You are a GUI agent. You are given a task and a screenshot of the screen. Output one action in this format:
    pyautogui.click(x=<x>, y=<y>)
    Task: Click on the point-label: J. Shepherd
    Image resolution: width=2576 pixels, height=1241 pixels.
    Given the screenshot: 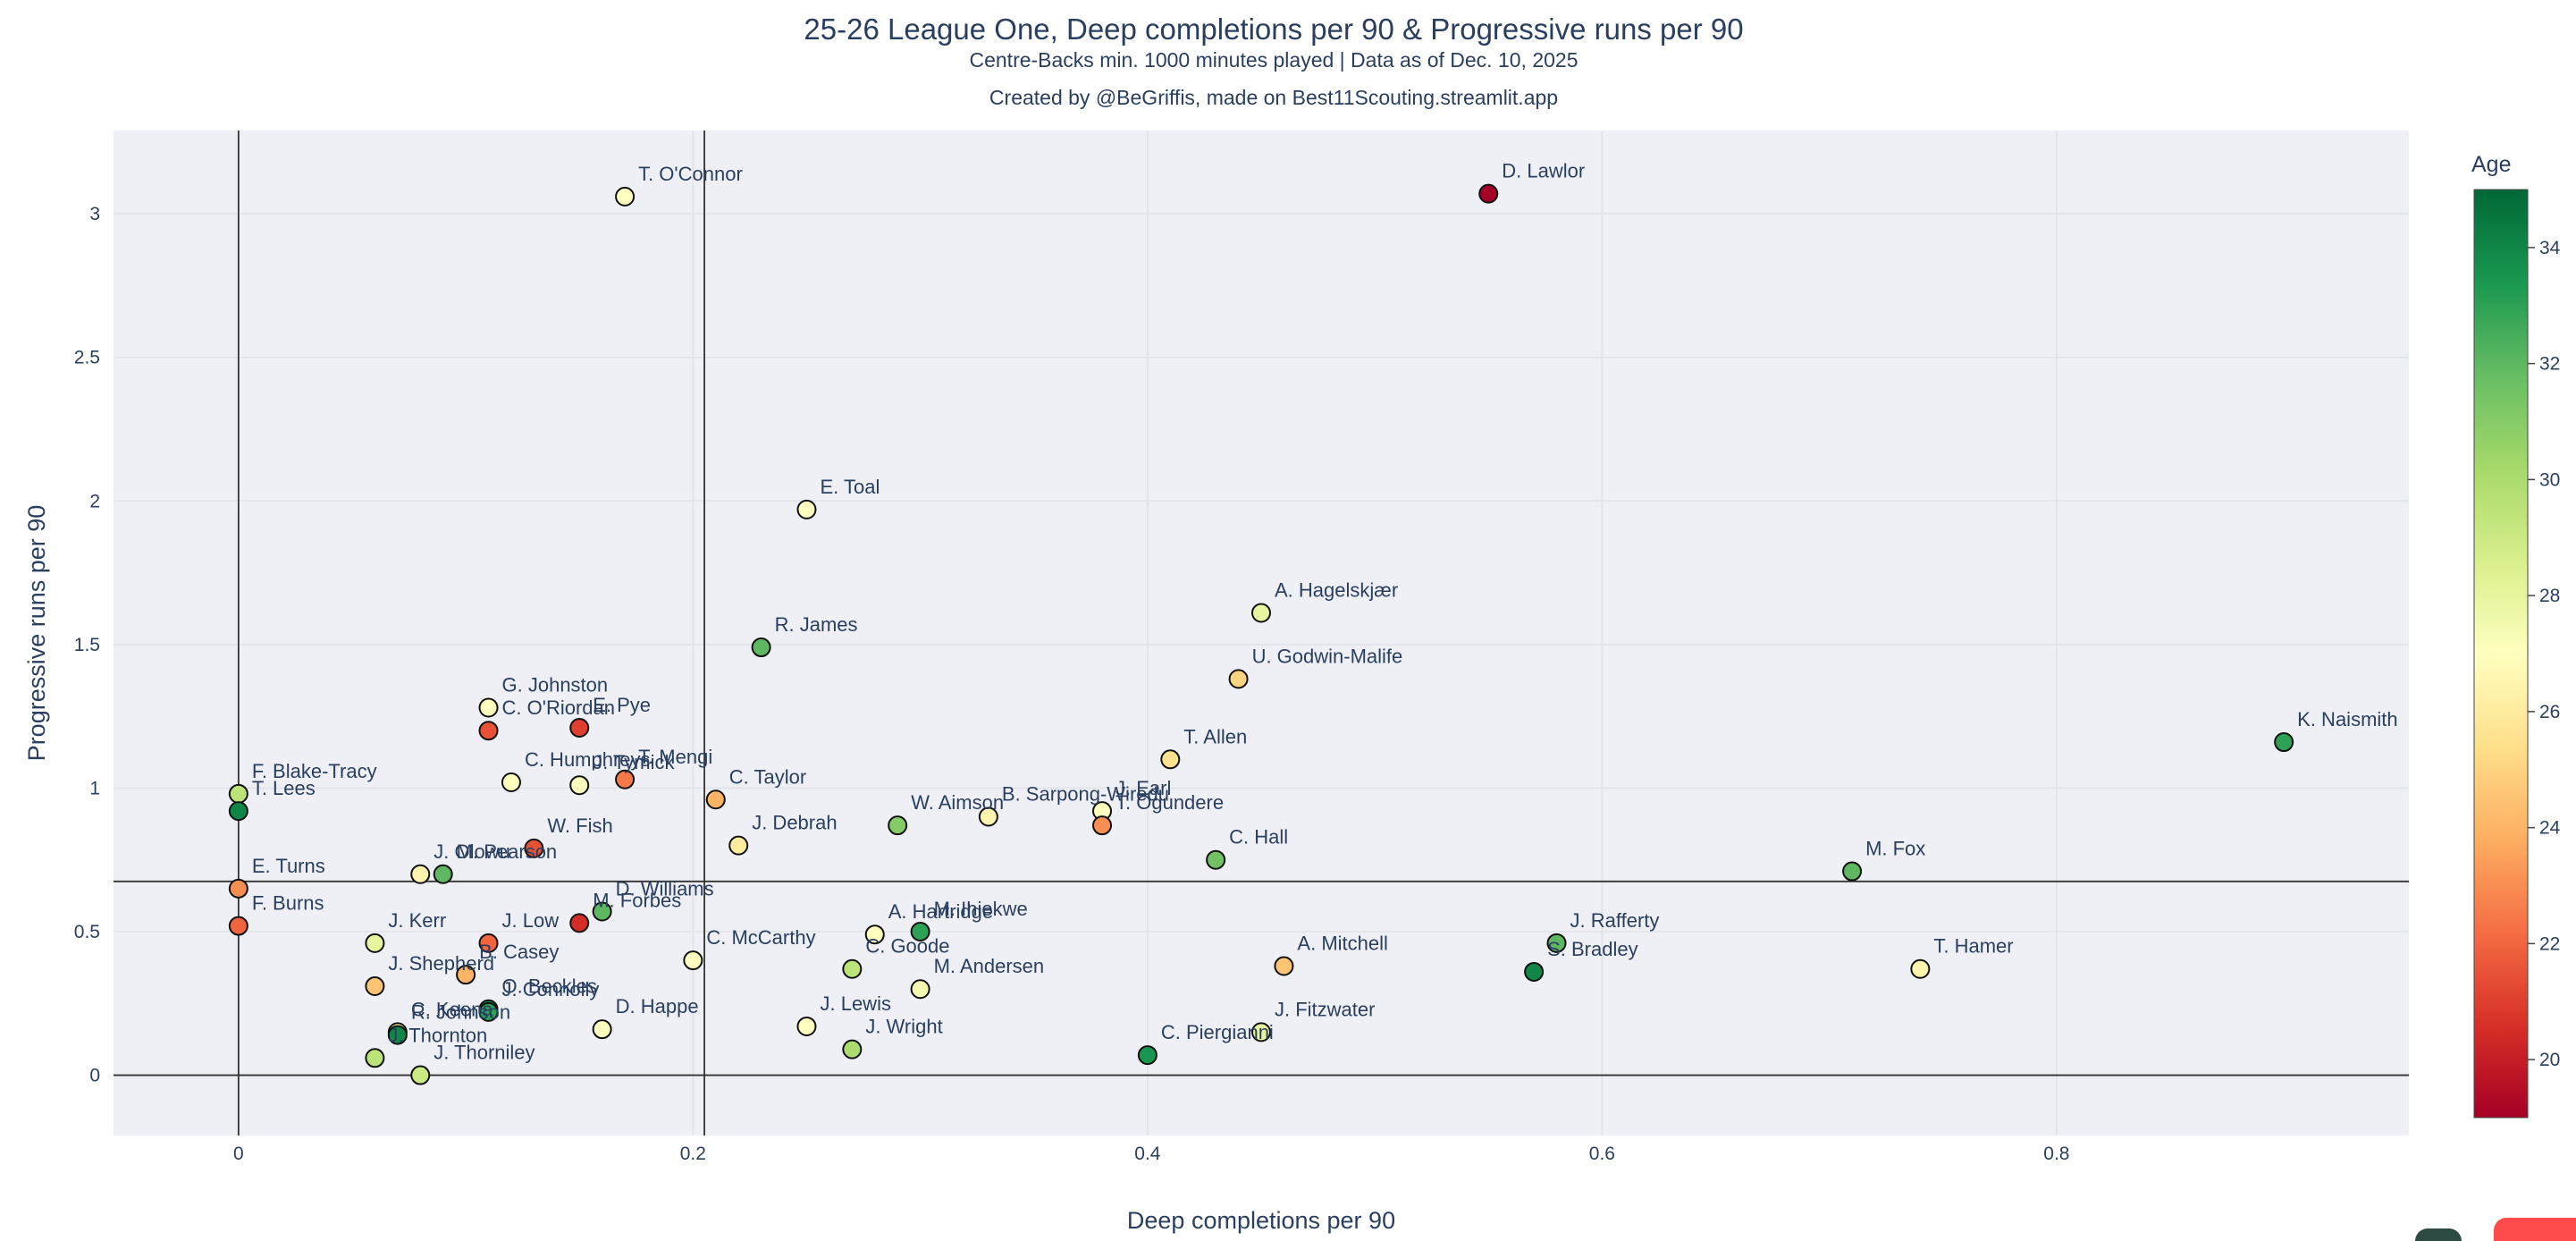 What is the action you would take?
    pyautogui.click(x=441, y=963)
    